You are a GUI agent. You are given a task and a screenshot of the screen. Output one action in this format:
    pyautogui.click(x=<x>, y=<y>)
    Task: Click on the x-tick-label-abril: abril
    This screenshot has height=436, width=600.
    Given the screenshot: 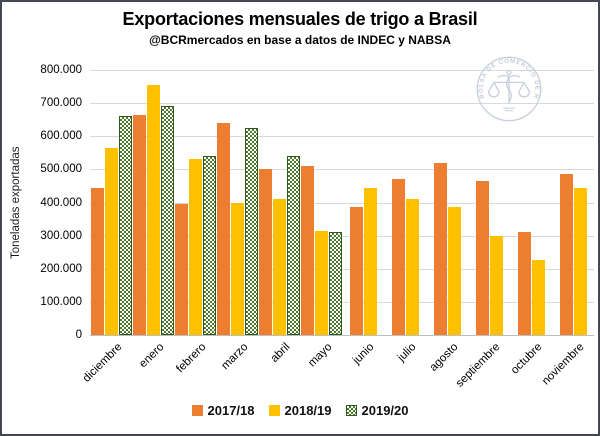 What is the action you would take?
    pyautogui.click(x=280, y=353)
    